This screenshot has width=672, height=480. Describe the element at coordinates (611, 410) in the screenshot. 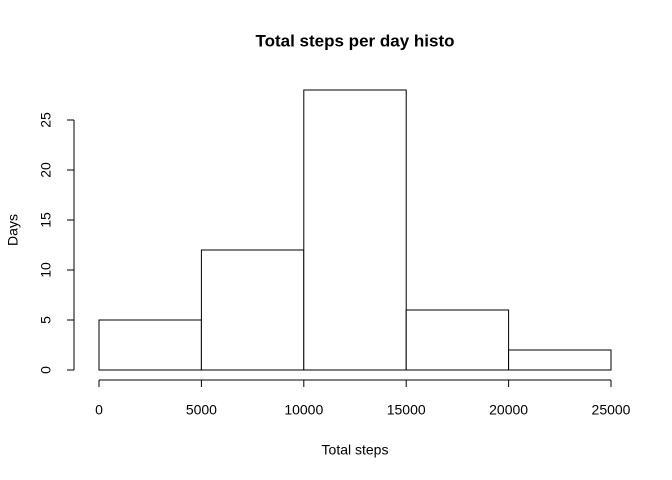

I see `x-tick-label: 25000` at that location.